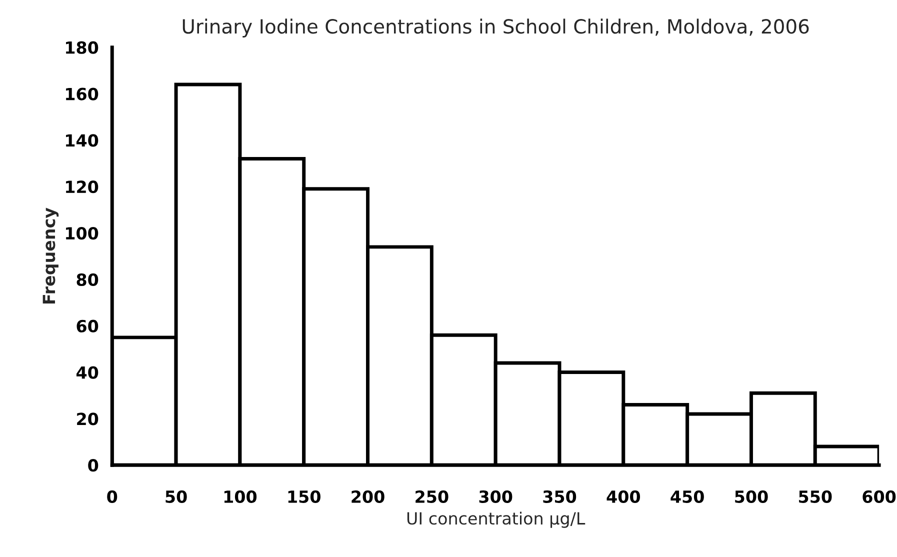  What do you see at coordinates (82, 47) in the screenshot?
I see `y-tick-label: 180` at bounding box center [82, 47].